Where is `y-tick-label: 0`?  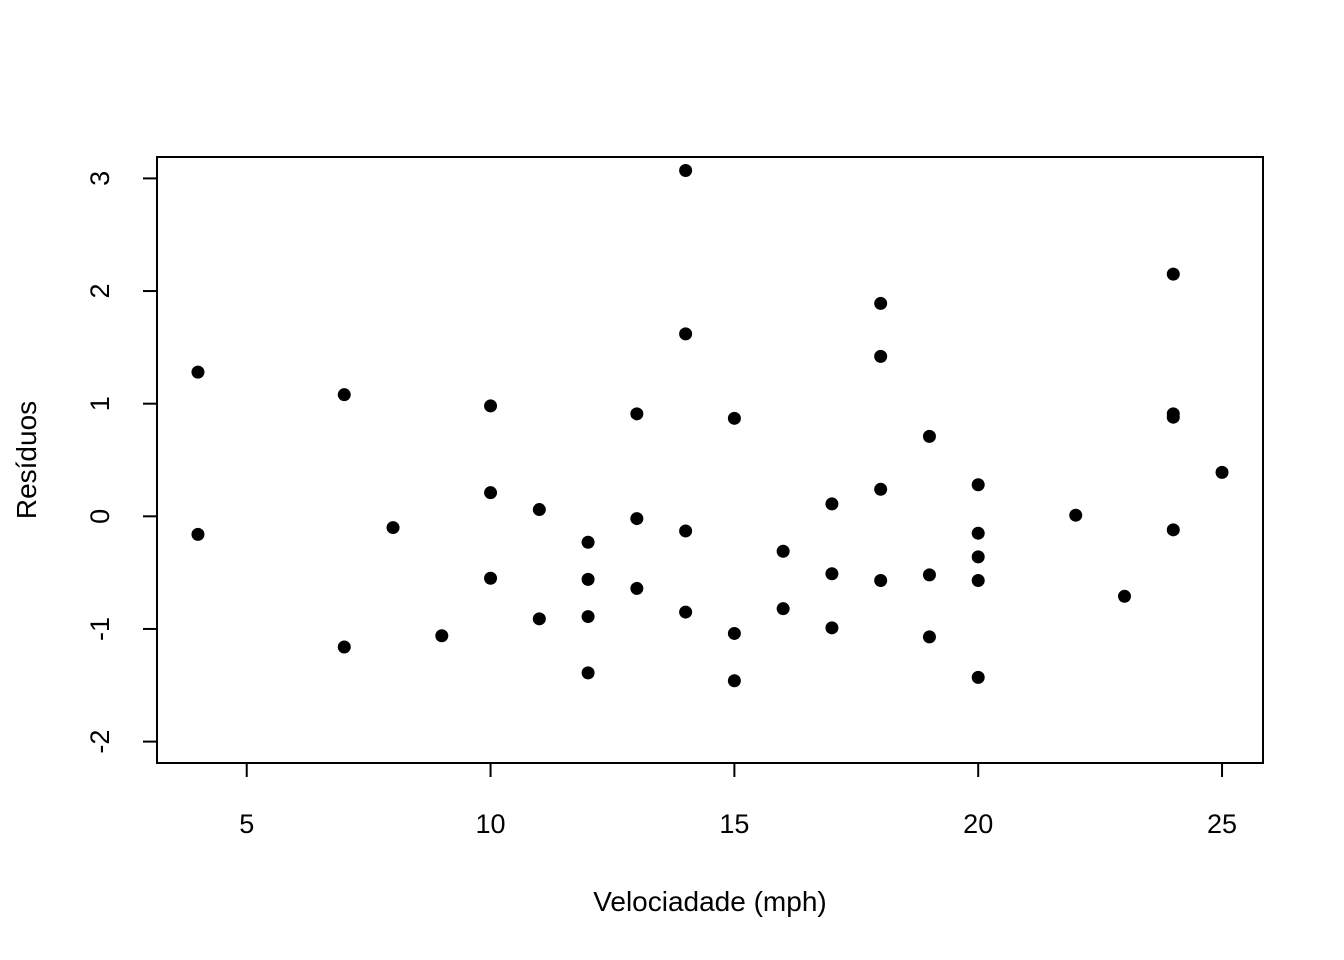
y-tick-label: 0 is located at coordinates (100, 516).